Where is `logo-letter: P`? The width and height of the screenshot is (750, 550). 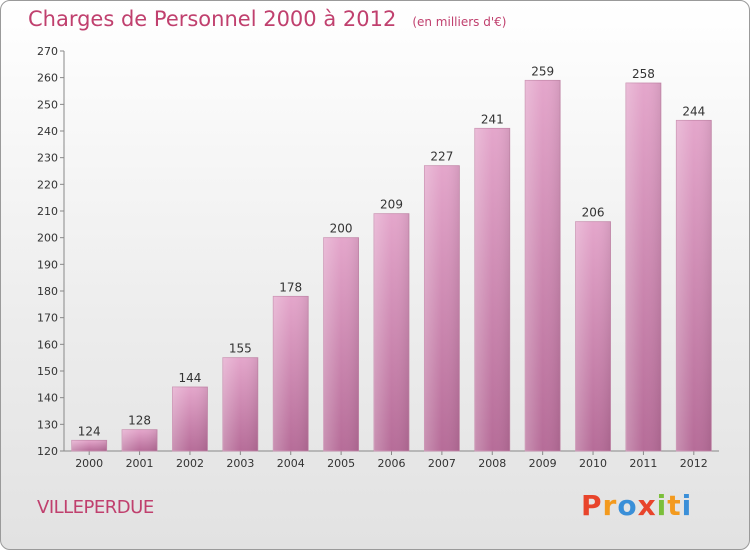 logo-letter: P is located at coordinates (592, 505).